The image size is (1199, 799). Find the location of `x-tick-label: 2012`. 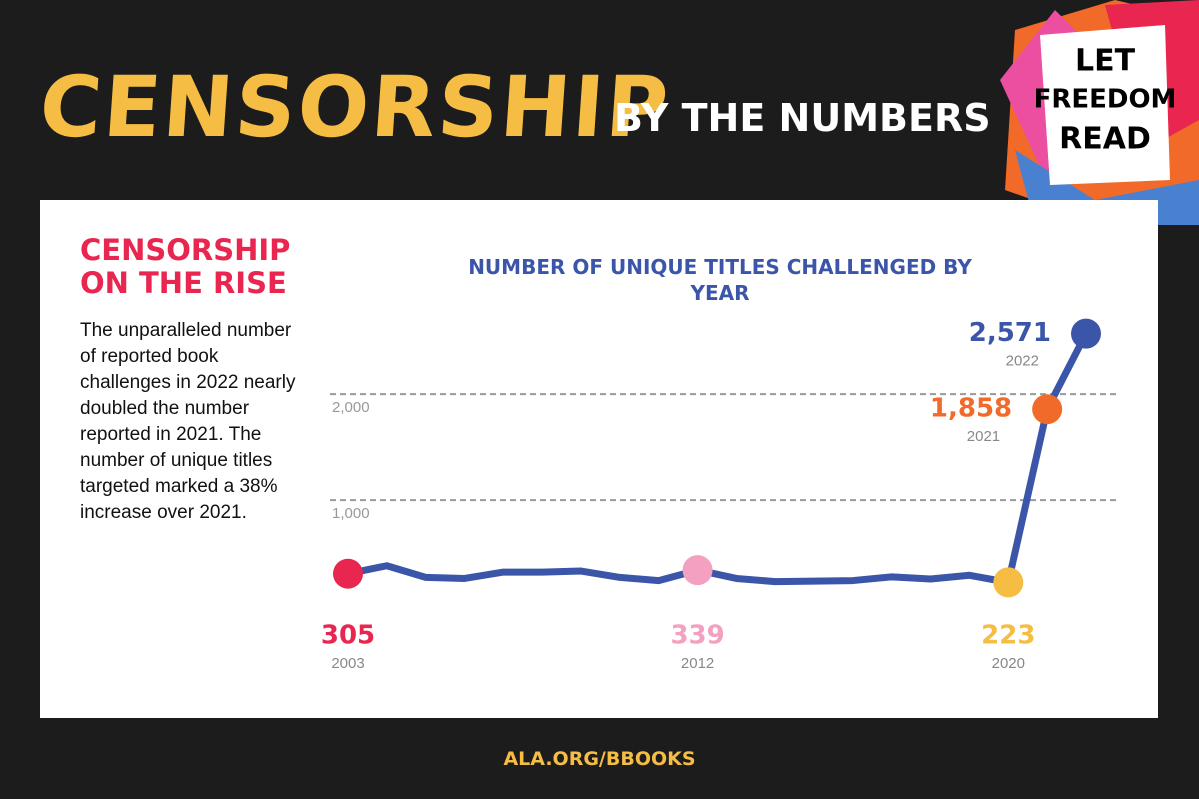

x-tick-label: 2012 is located at coordinates (697, 663).